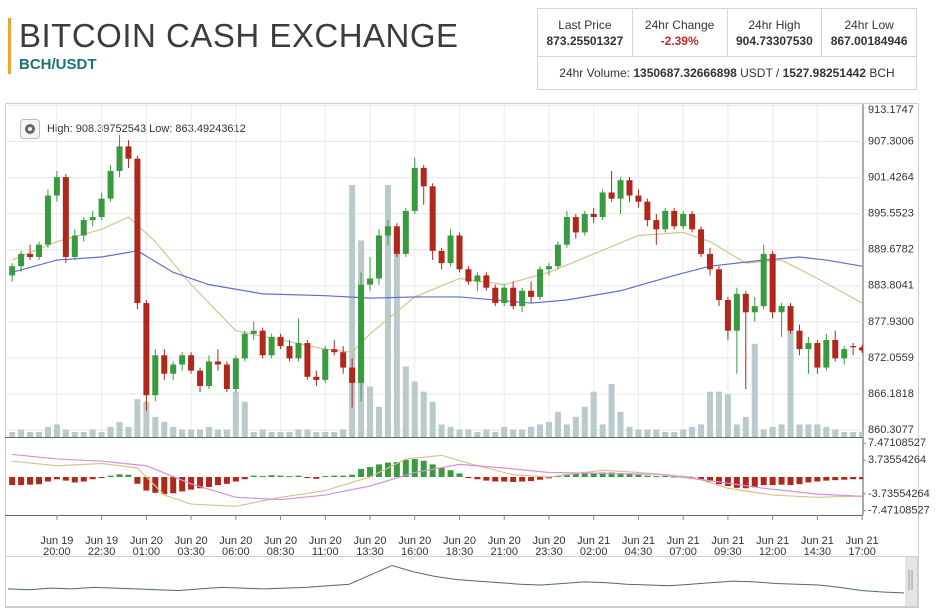  What do you see at coordinates (911, 581) in the screenshot?
I see `navigator-handle` at bounding box center [911, 581].